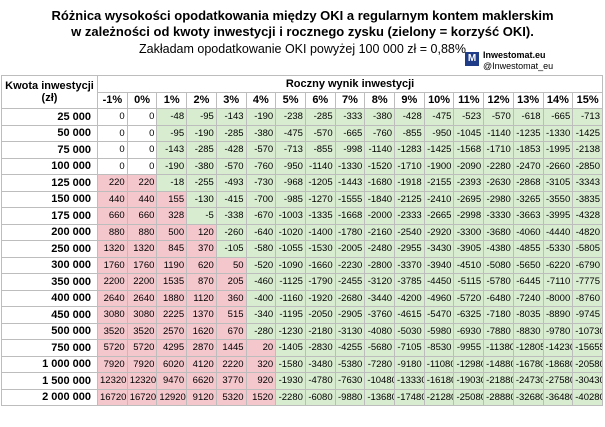  Describe the element at coordinates (469, 249) in the screenshot. I see `cell: -3905` at that location.